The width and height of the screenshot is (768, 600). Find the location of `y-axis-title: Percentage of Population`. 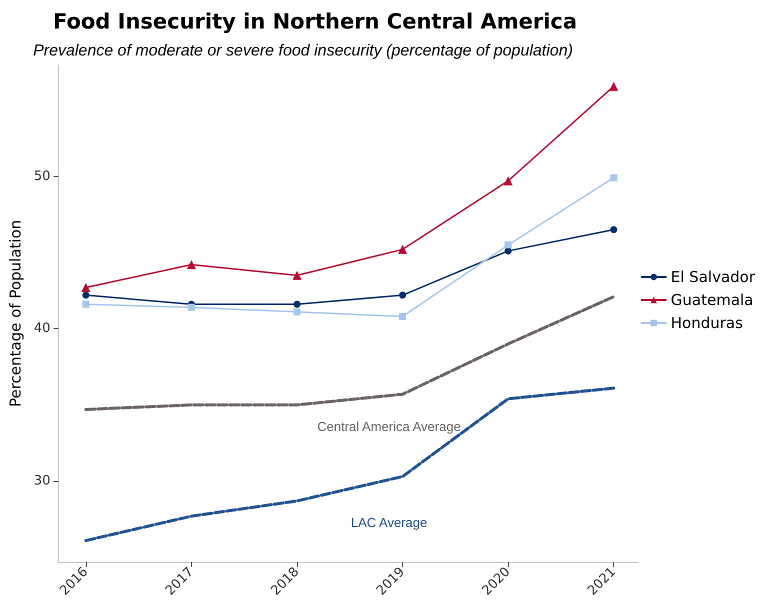

y-axis-title: Percentage of Population is located at coordinates (15, 314).